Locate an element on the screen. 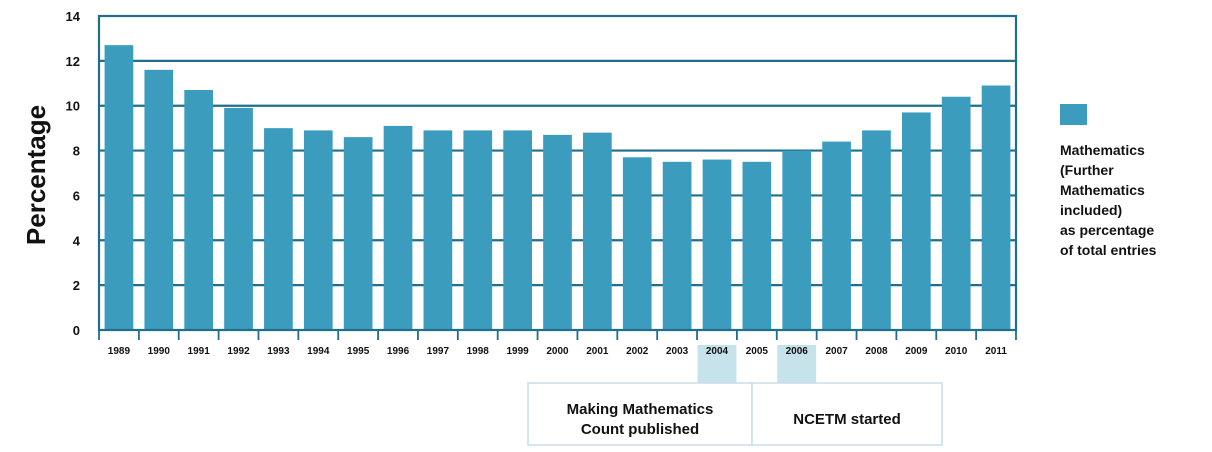 The image size is (1212, 452). x-tick-2011: 2011 is located at coordinates (996, 351).